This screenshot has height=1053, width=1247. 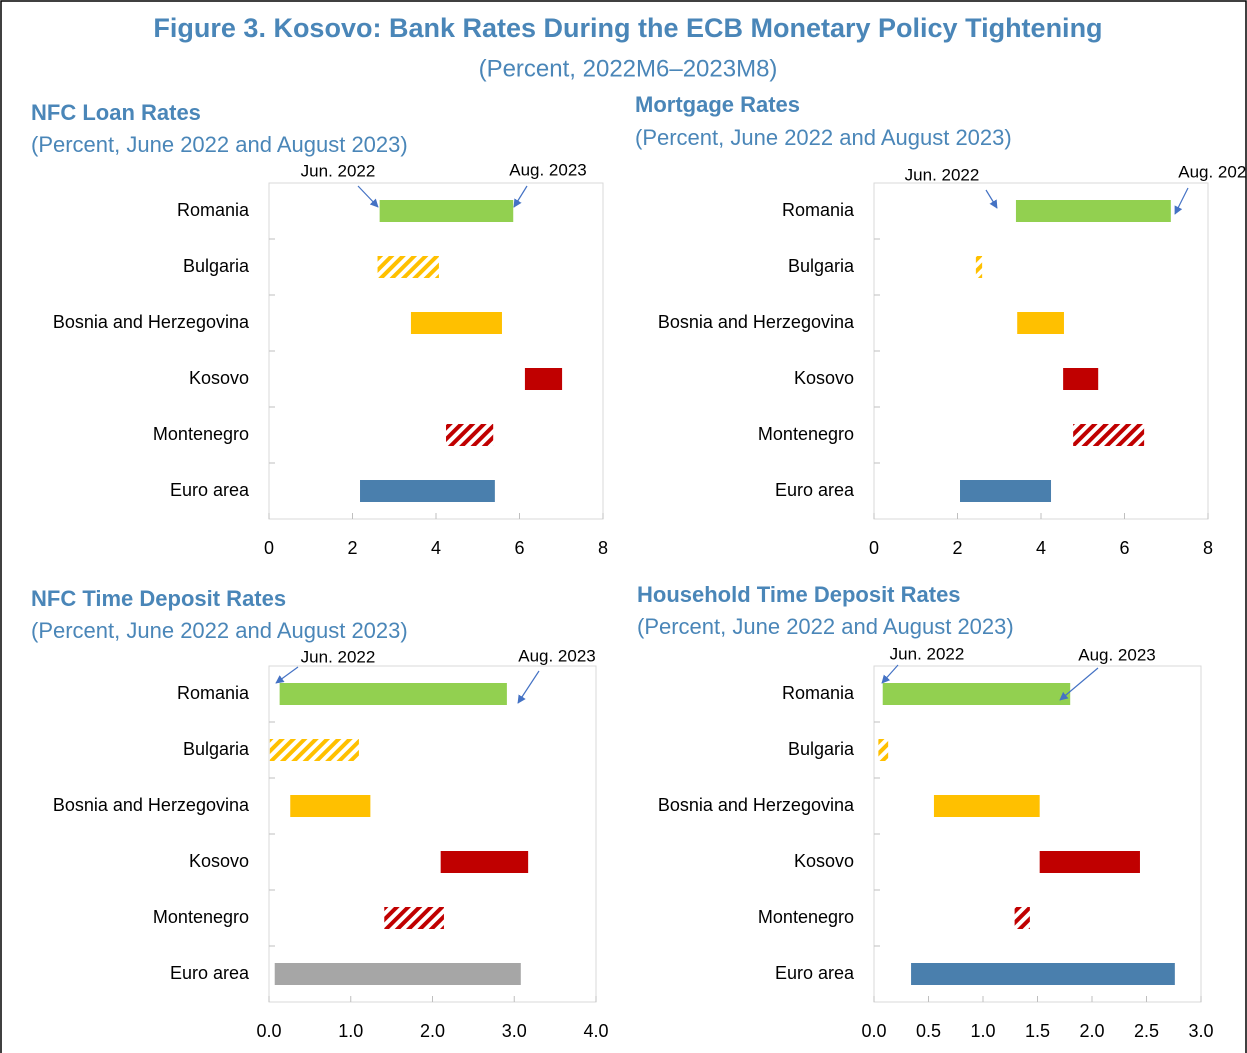 I want to click on x-tick-label: 1.5, so click(x=1037, y=1031).